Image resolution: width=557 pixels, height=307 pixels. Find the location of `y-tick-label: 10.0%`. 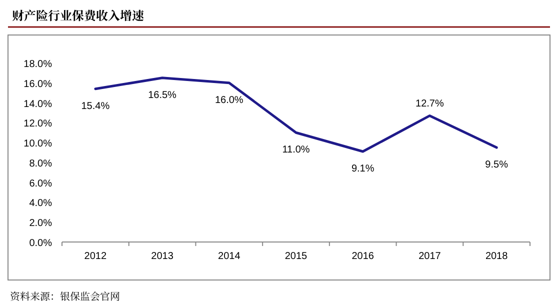

y-tick-label: 10.0% is located at coordinates (38, 144).